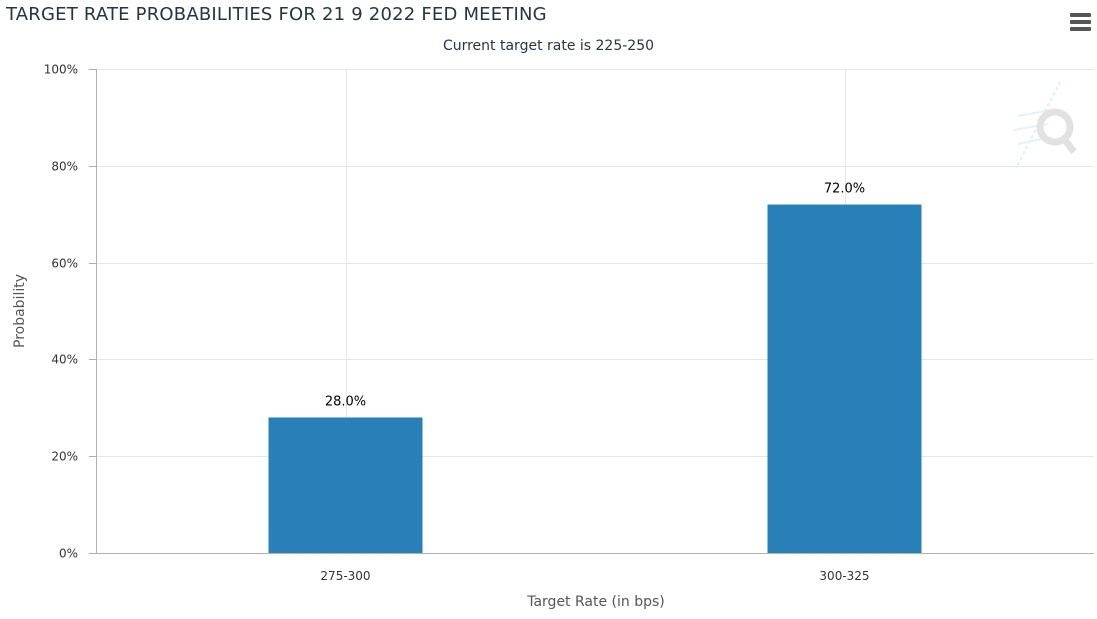 Image resolution: width=1097 pixels, height=619 pixels. Describe the element at coordinates (345, 576) in the screenshot. I see `x-tick-label: 275-300` at that location.